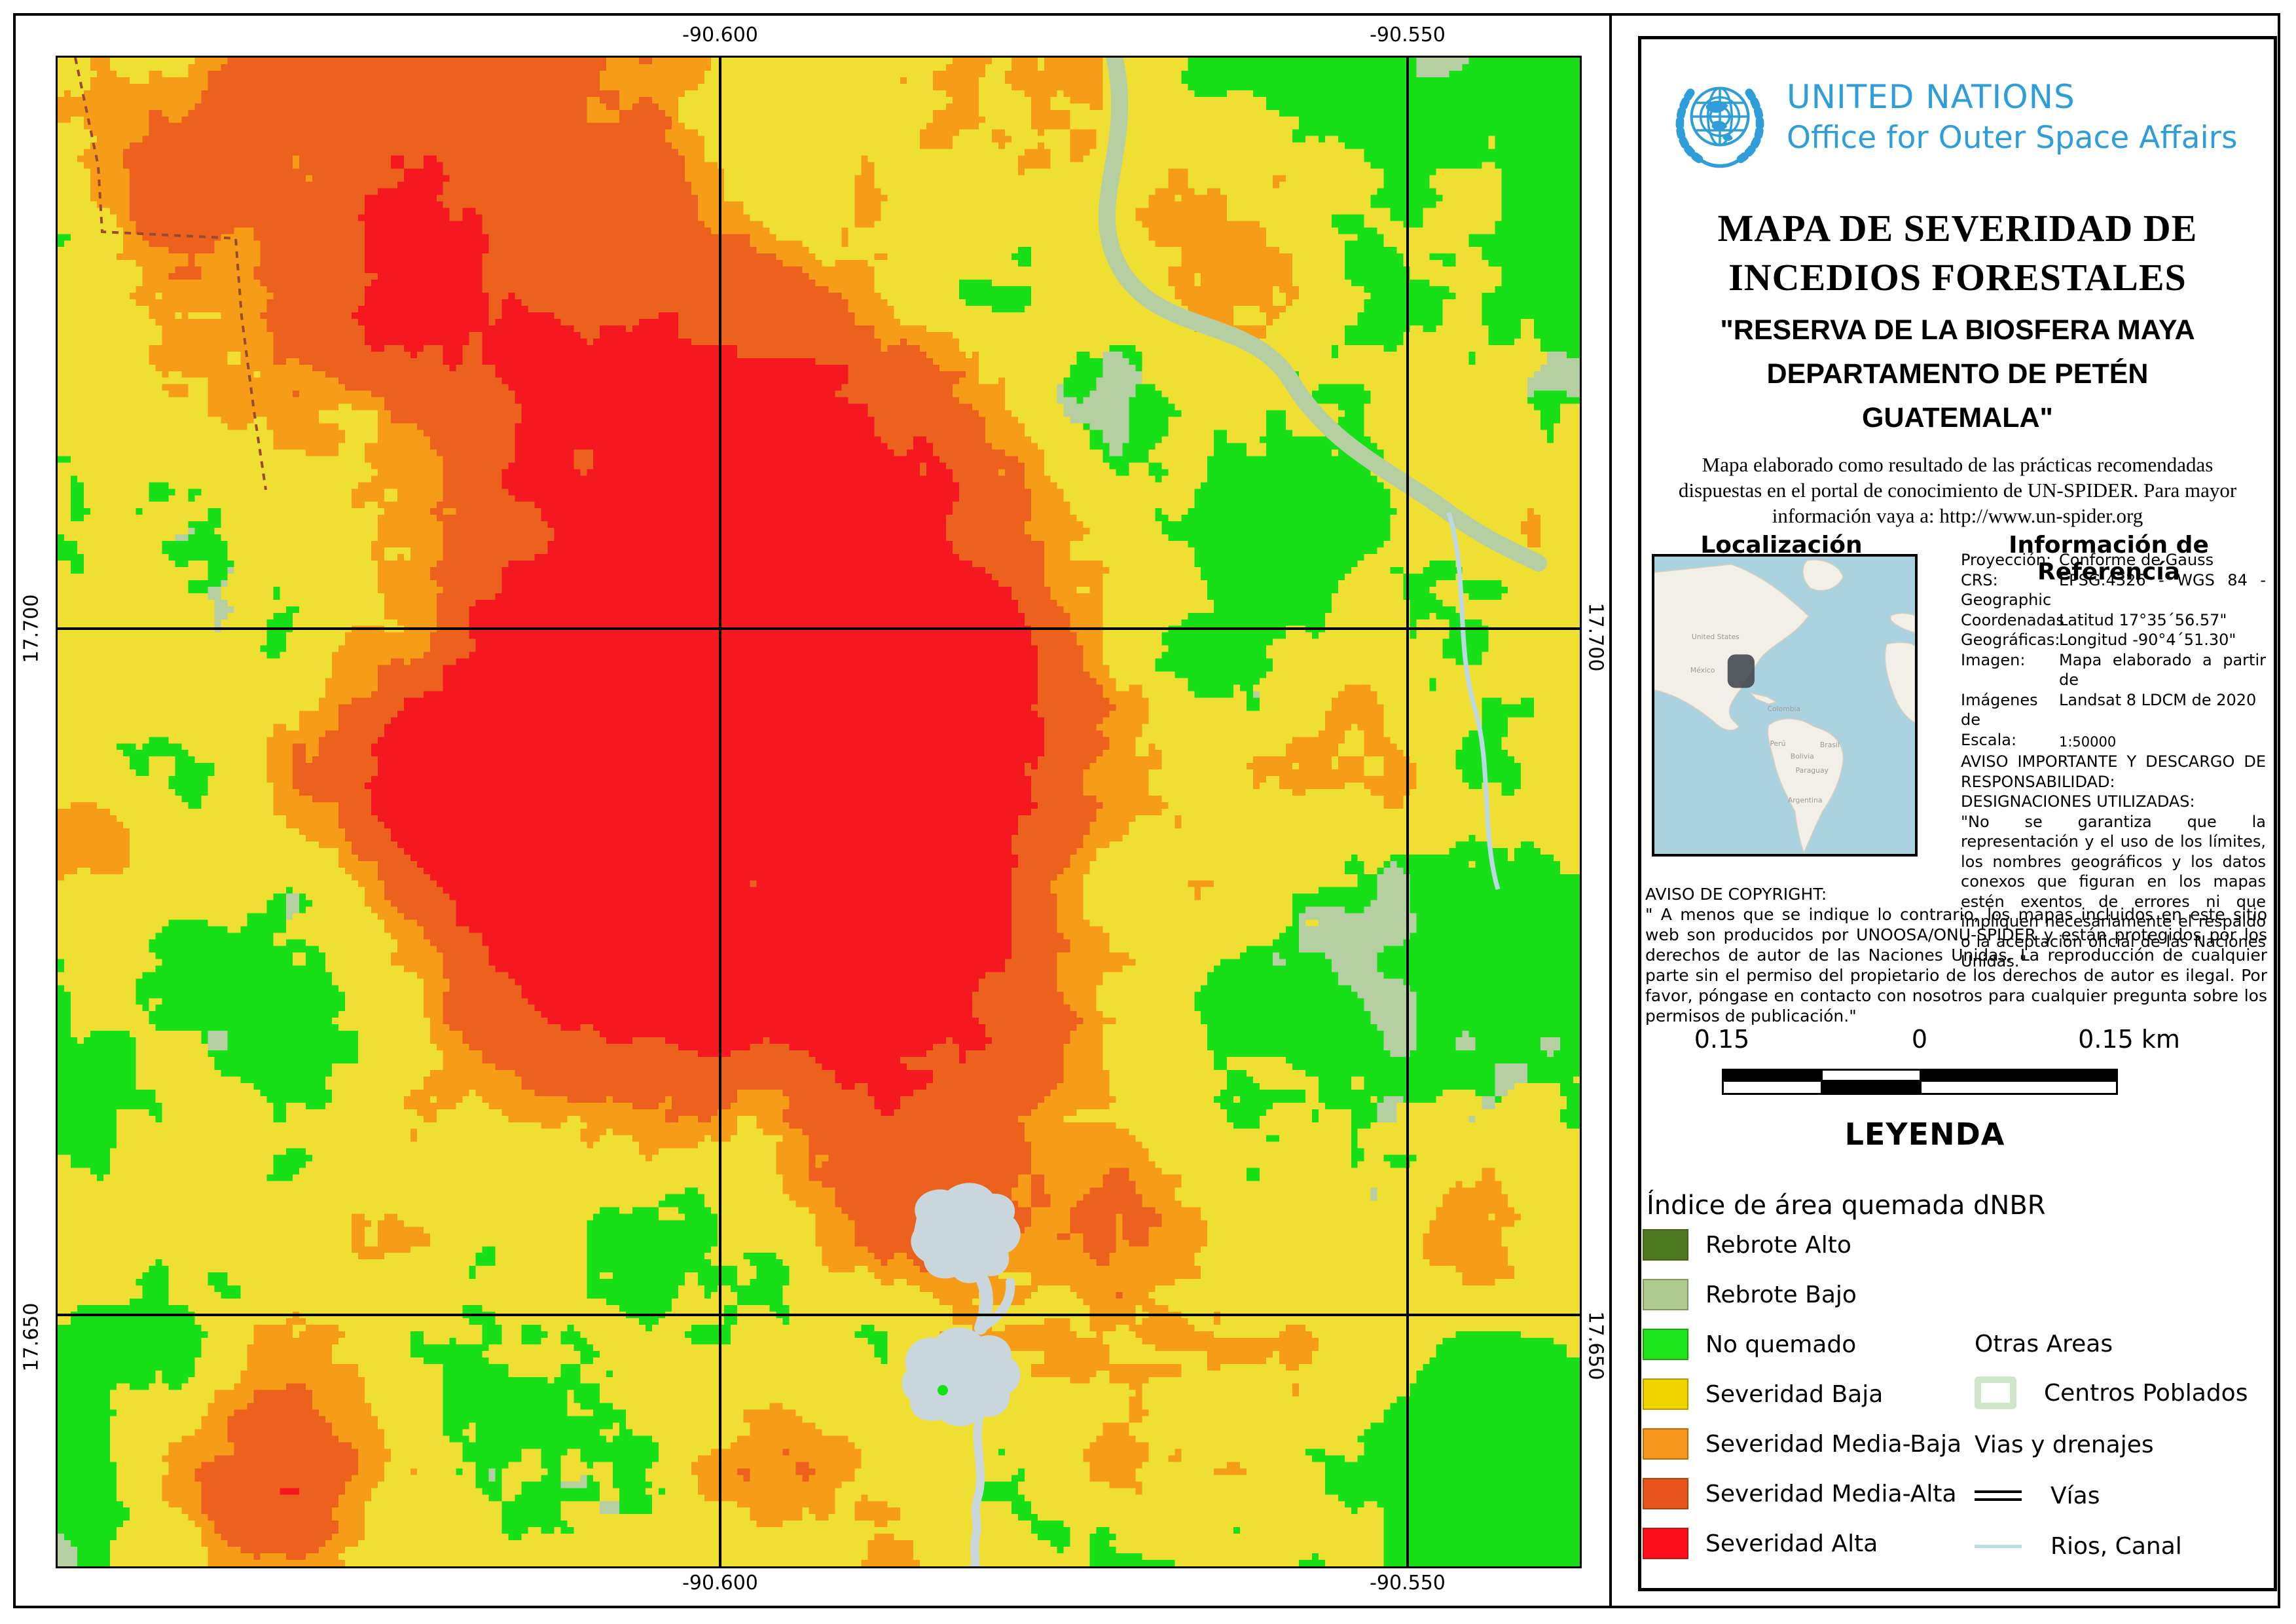 The image size is (2296, 1624). I want to click on inset-country-label: México, so click(1702, 670).